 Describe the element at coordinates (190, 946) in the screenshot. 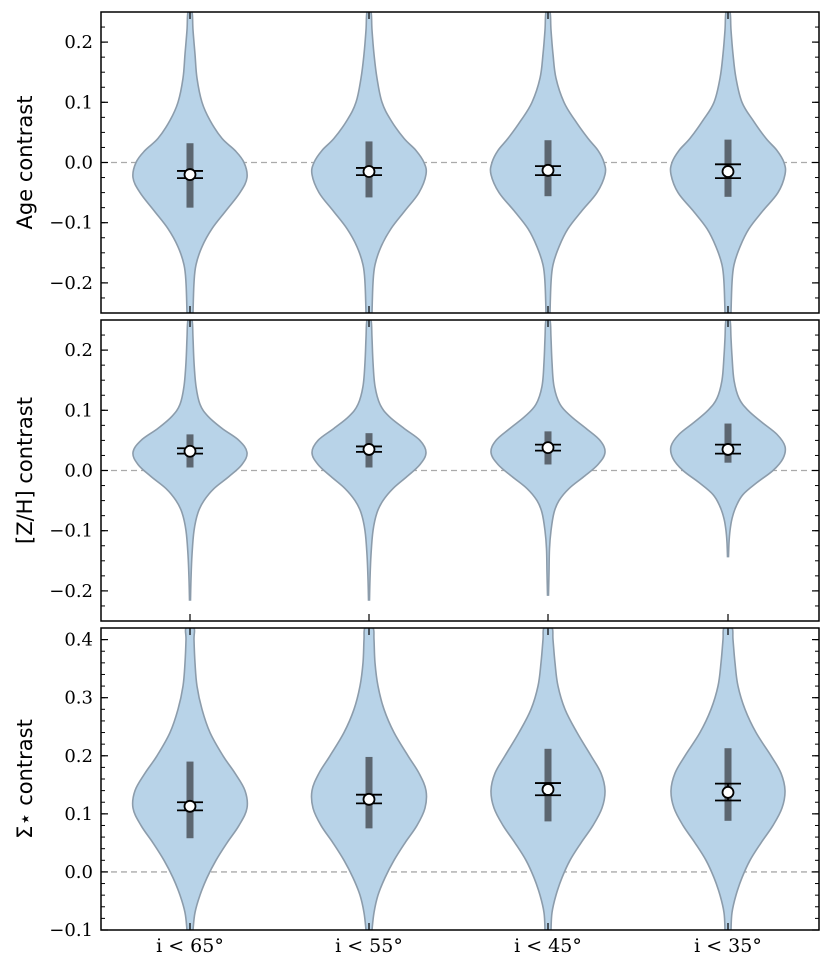

I see `x-tick-label: i < 65°` at that location.